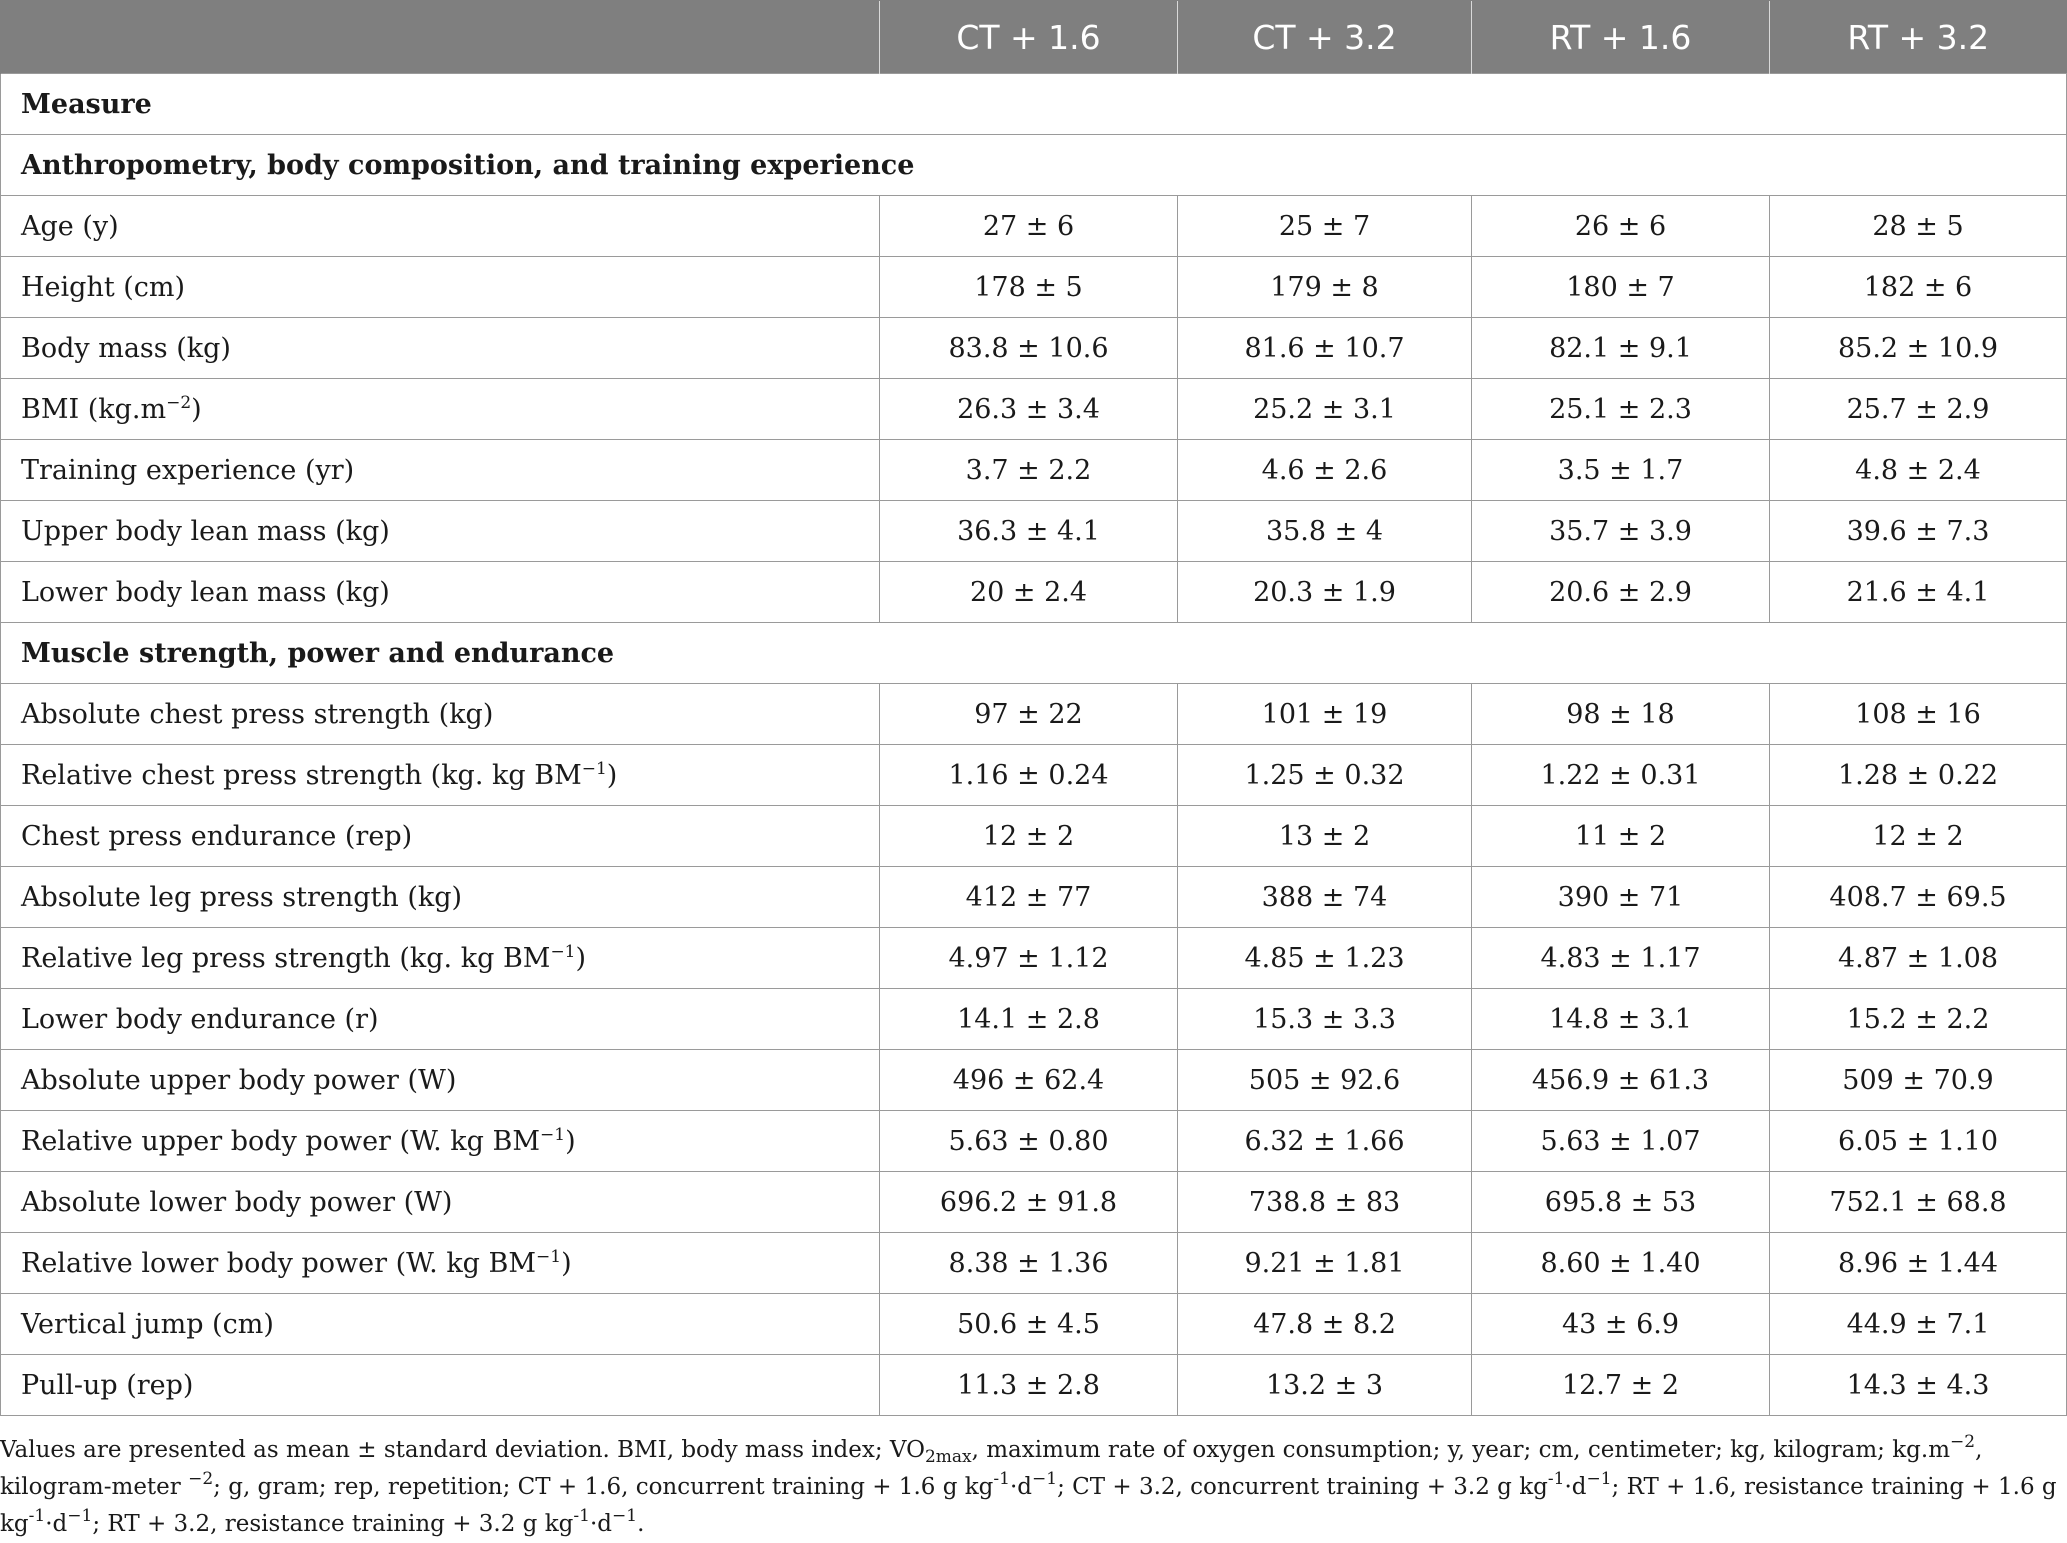 Image resolution: width=2067 pixels, height=1543 pixels. What do you see at coordinates (1620, 897) in the screenshot?
I see `value-cell: 390 ± 71` at bounding box center [1620, 897].